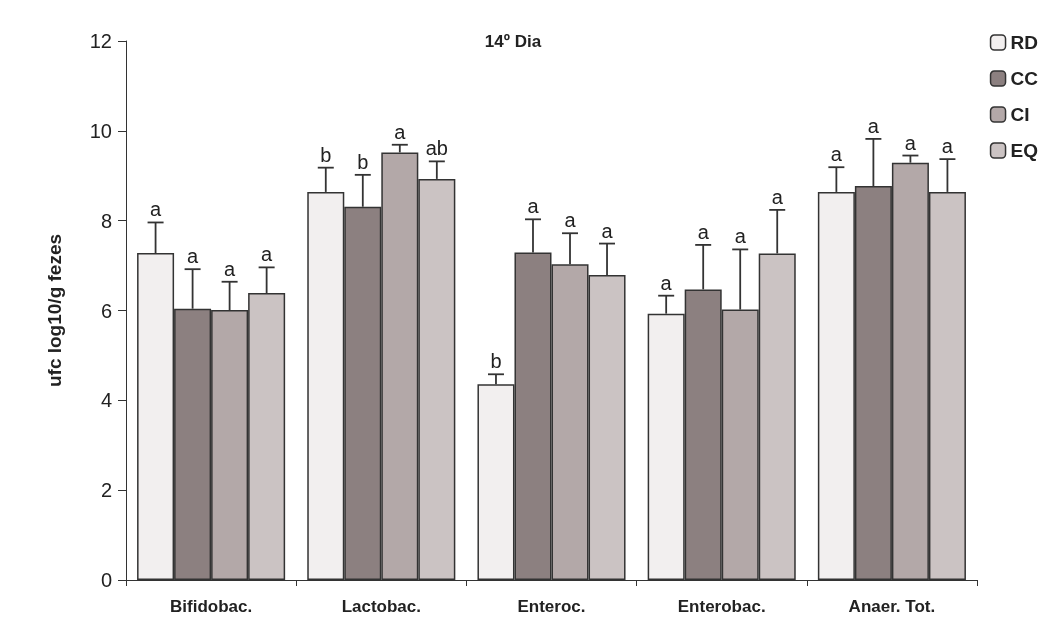 The height and width of the screenshot is (643, 1053). What do you see at coordinates (106, 490) in the screenshot?
I see `y-tick-label: 2` at bounding box center [106, 490].